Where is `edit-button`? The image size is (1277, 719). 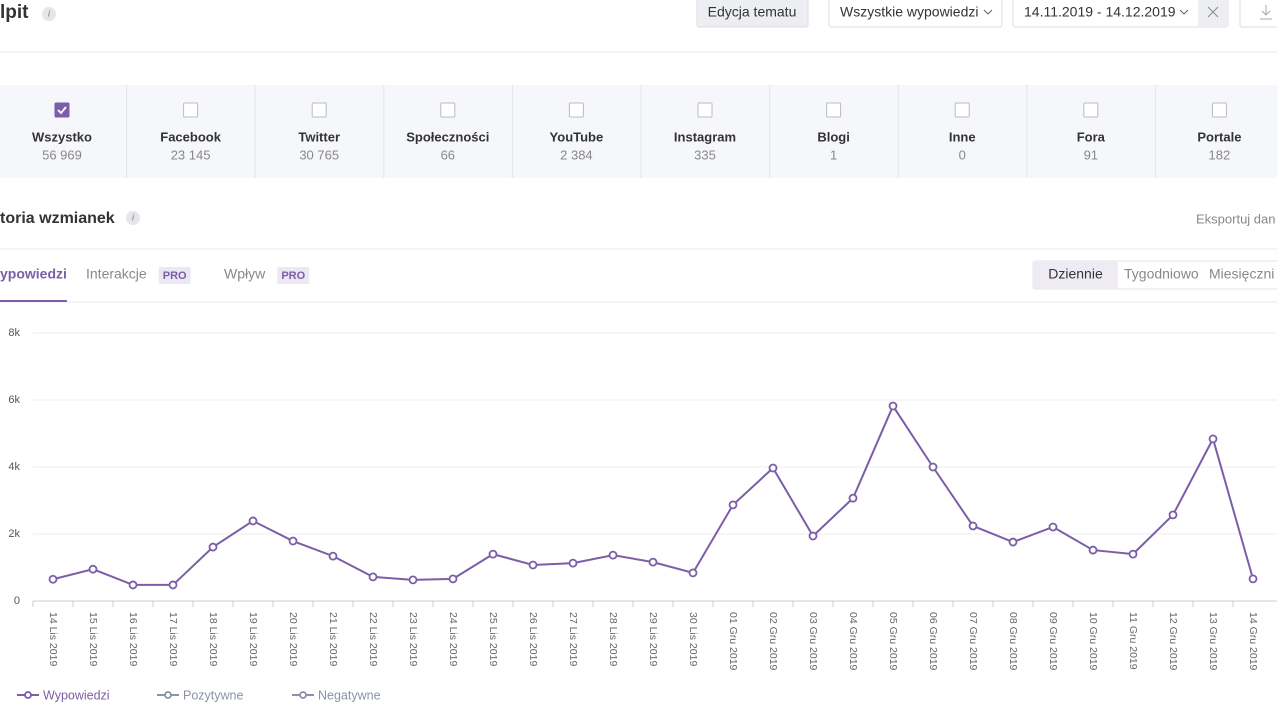
edit-button is located at coordinates (752, 14).